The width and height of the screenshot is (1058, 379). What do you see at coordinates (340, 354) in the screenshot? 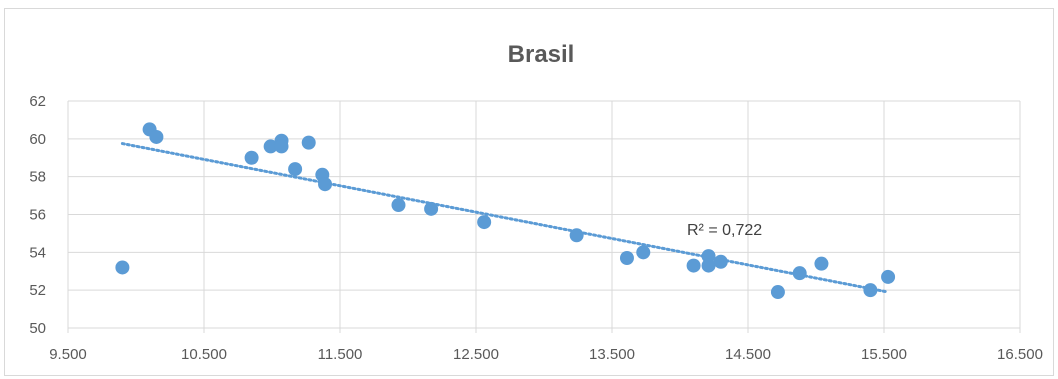
I see `x-tick-label: 11.500` at bounding box center [340, 354].